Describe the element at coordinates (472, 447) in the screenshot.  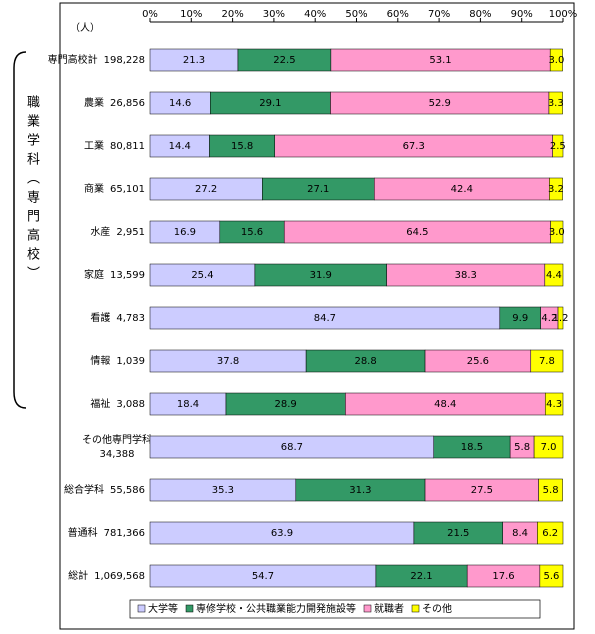
I see `value-label: 18.5` at that location.